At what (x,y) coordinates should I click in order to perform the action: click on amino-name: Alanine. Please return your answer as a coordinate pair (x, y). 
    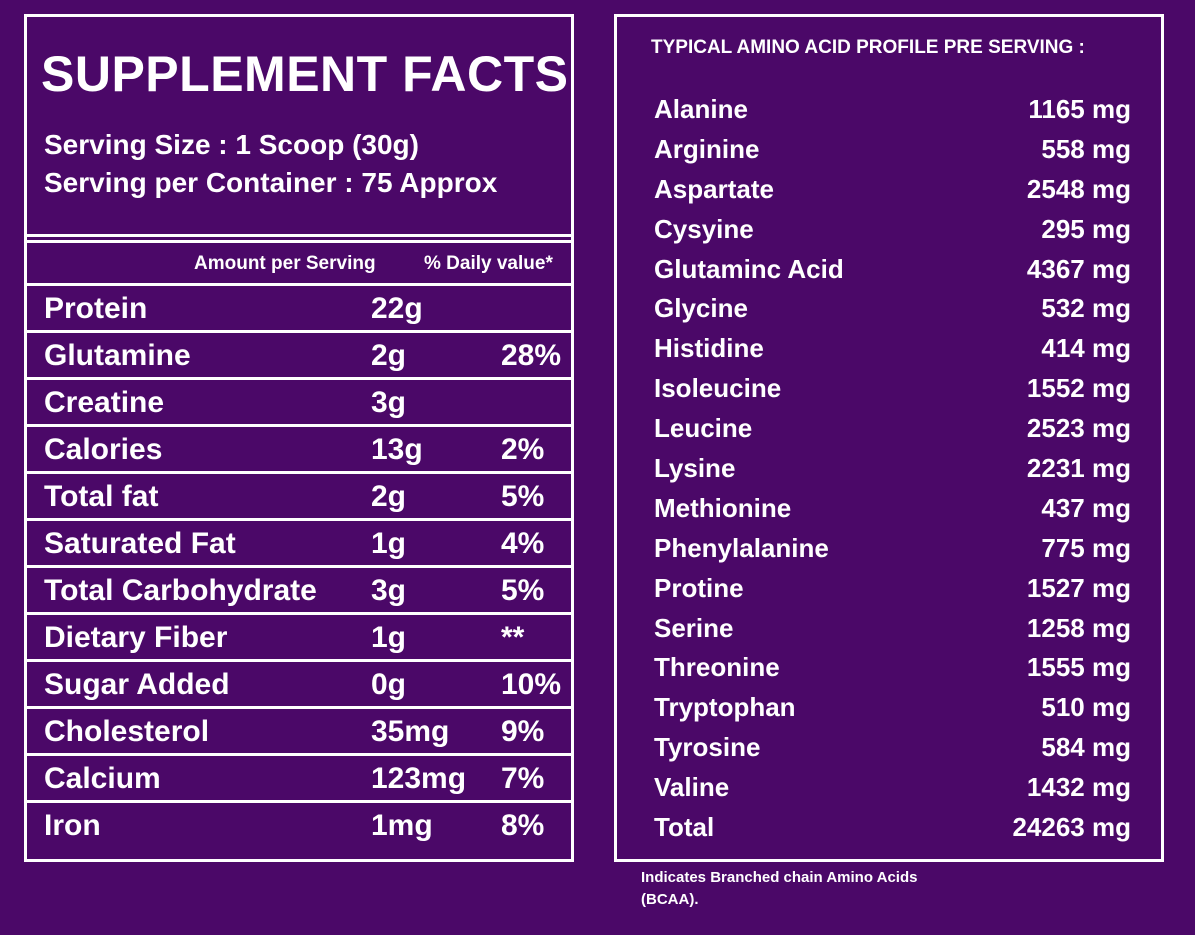
    Looking at the image, I should click on (701, 109).